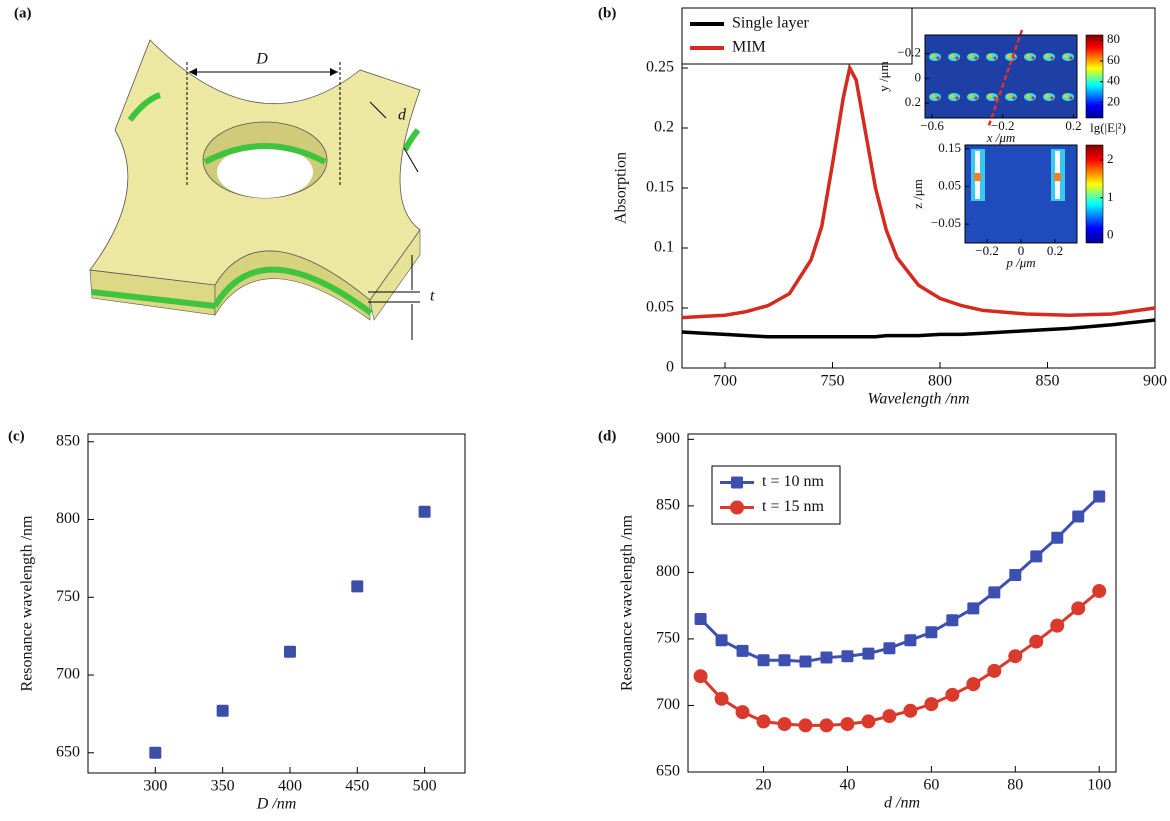 This screenshot has height=821, width=1170. What do you see at coordinates (1005, 79) in the screenshot?
I see `cut-line` at bounding box center [1005, 79].